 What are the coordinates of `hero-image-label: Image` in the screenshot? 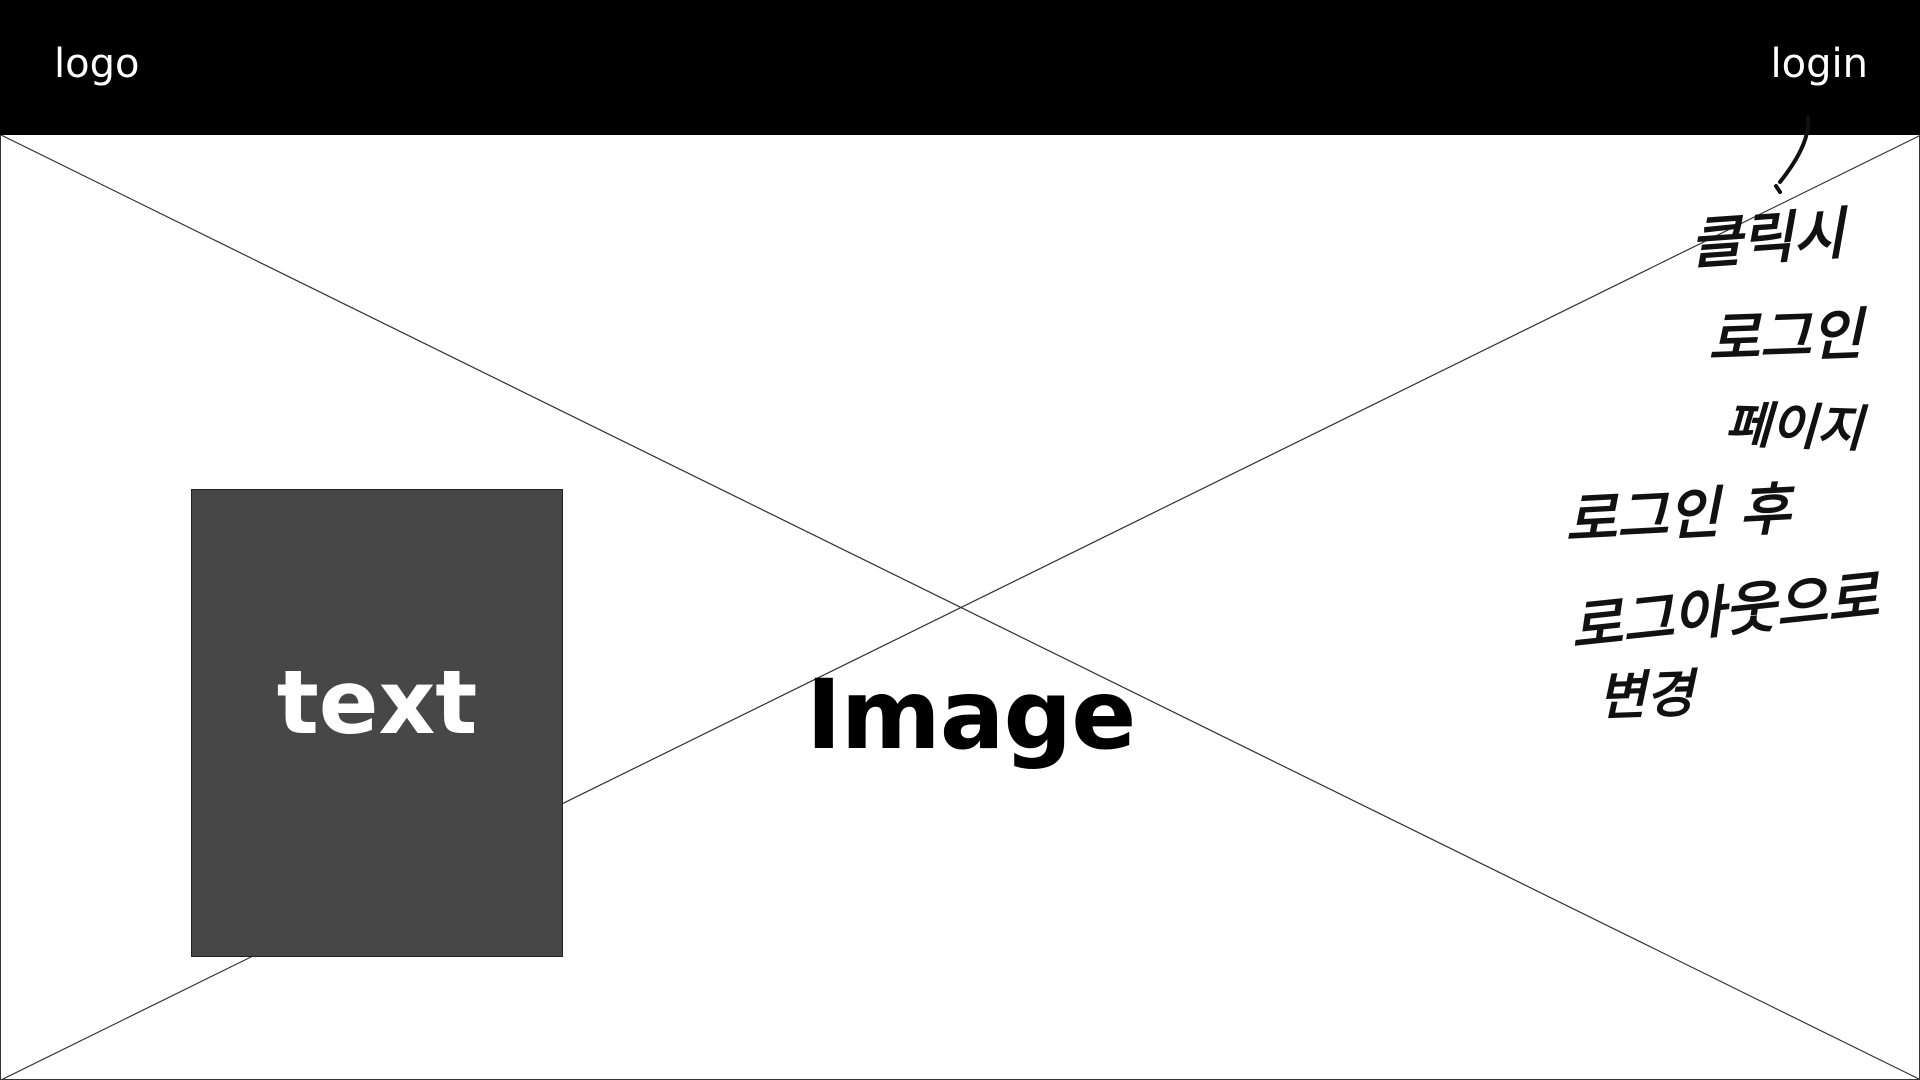 It's located at (971, 715).